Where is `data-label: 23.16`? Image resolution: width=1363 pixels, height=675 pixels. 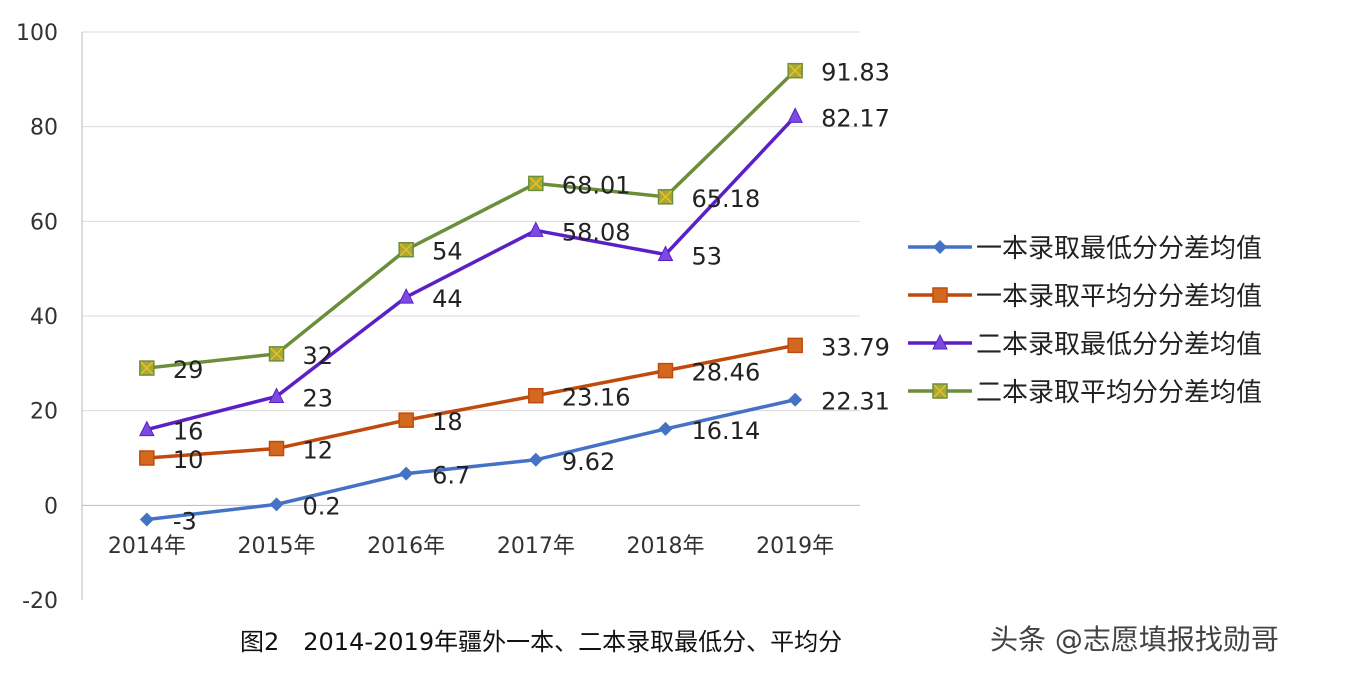 data-label: 23.16 is located at coordinates (596, 398).